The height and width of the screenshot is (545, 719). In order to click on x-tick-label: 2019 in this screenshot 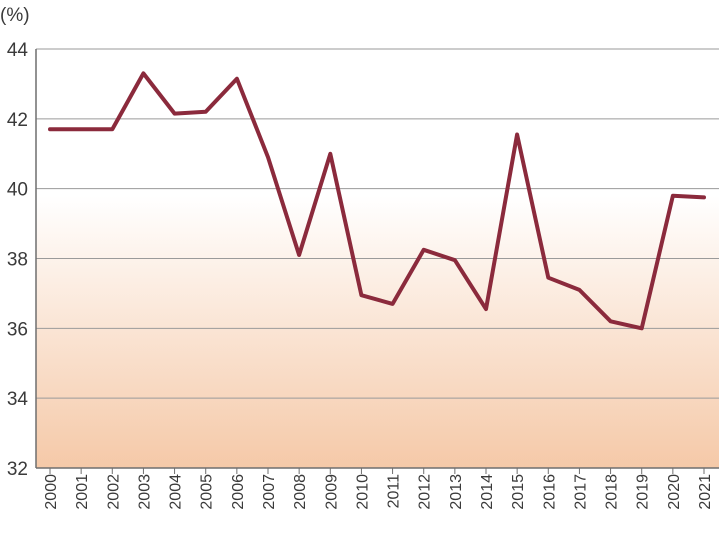, I will do `click(643, 492)`.